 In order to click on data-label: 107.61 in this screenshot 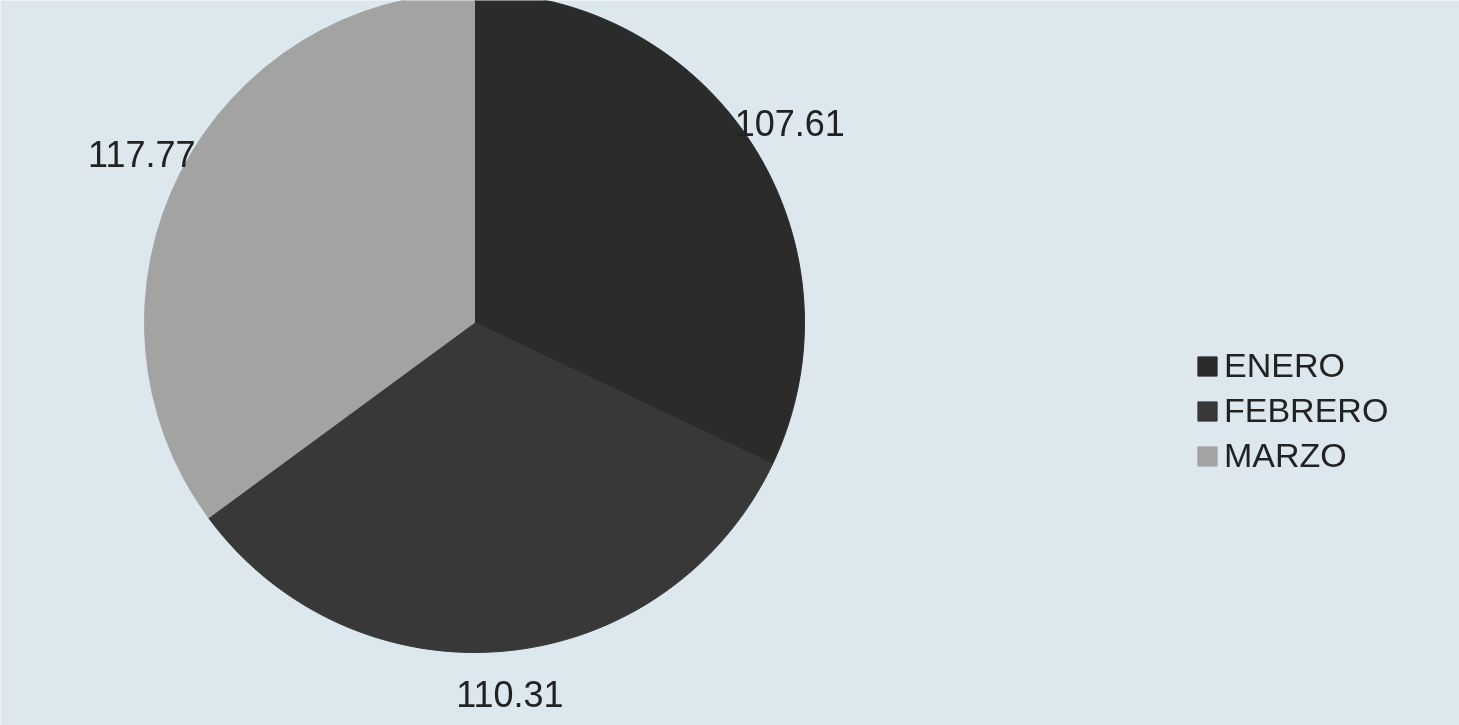, I will do `click(789, 124)`.